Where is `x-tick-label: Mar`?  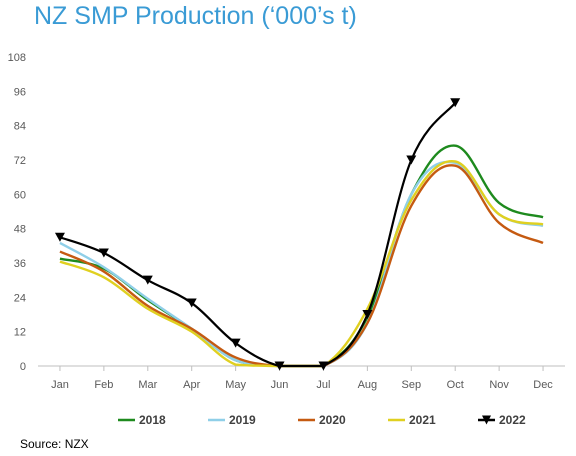
x-tick-label: Mar is located at coordinates (147, 385).